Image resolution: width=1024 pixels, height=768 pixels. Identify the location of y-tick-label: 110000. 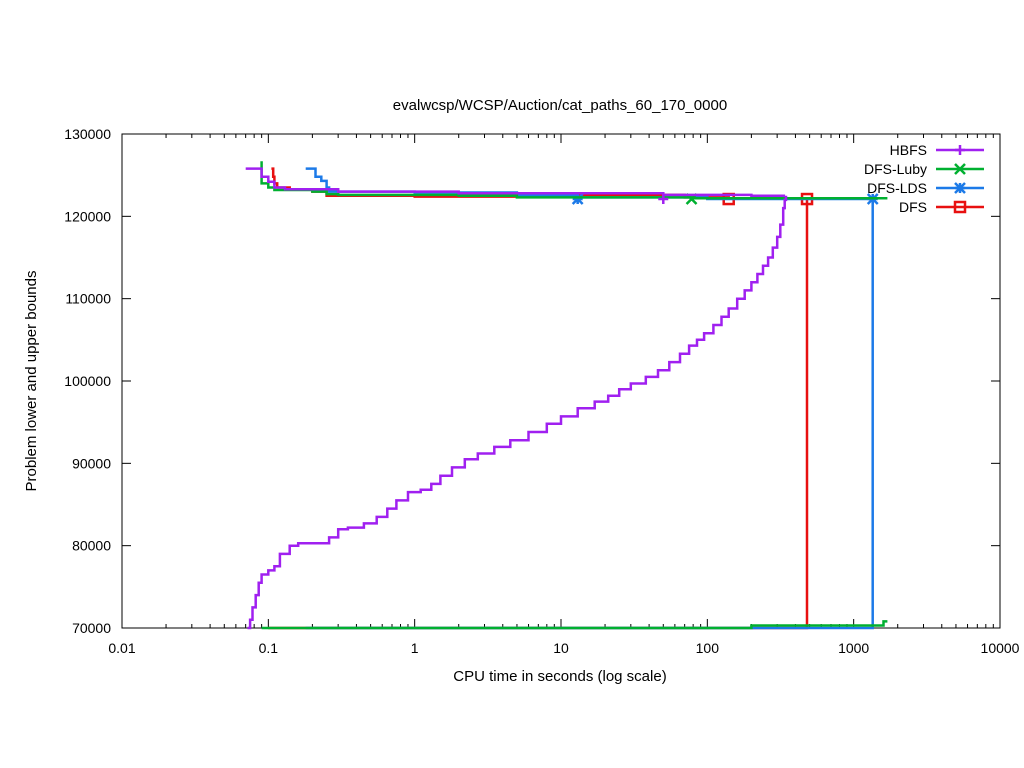
(88, 299).